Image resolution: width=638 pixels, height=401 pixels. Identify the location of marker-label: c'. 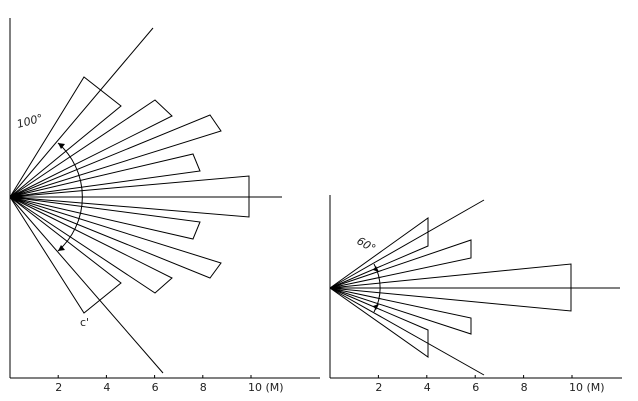
(84, 322).